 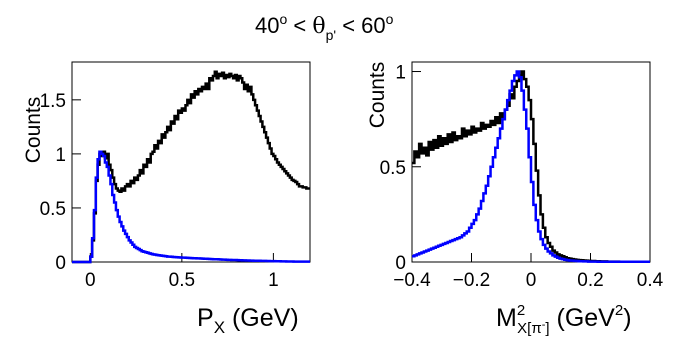 What do you see at coordinates (33, 130) in the screenshot?
I see `left-y-axis-label: Counts` at bounding box center [33, 130].